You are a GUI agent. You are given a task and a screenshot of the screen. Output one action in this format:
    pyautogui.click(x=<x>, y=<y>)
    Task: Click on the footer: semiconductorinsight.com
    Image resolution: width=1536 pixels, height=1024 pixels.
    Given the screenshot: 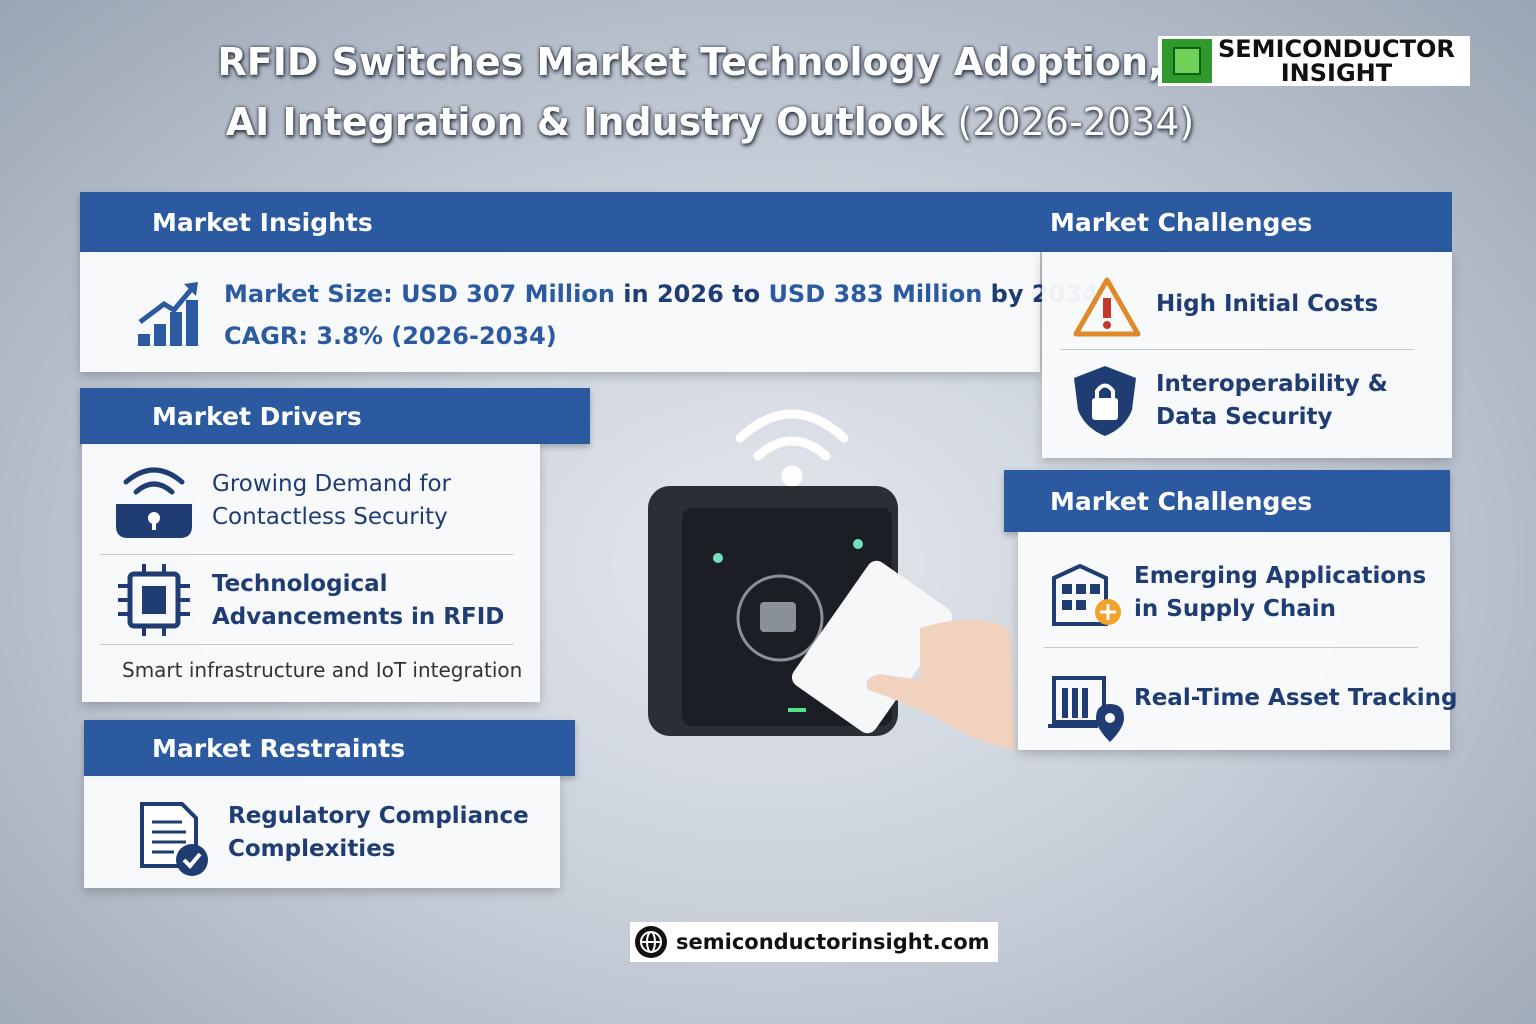 What is the action you would take?
    pyautogui.click(x=814, y=942)
    